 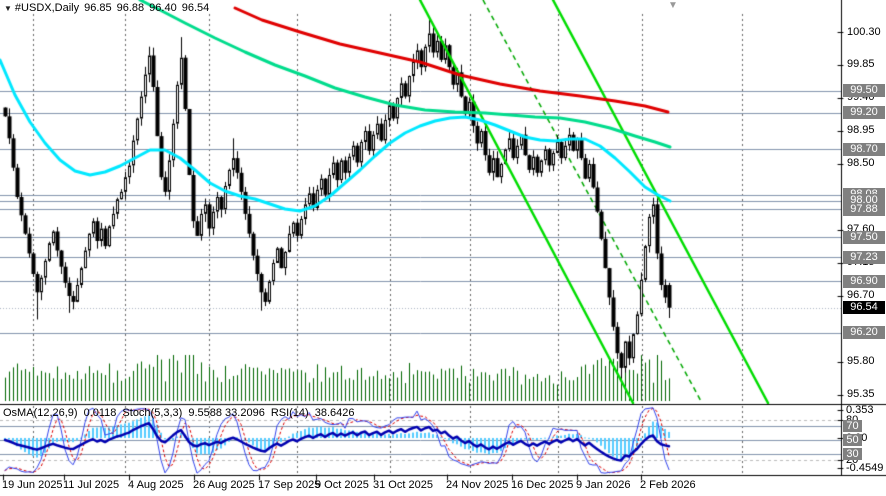 I want to click on date-label: 9 Oct 2025, so click(x=342, y=485).